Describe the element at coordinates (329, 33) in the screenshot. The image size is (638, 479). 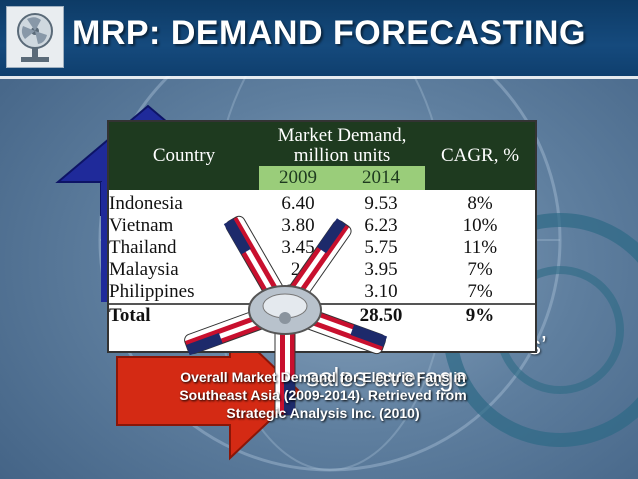
I see `slide-title: MRP: DEMAND FORECASTING` at that location.